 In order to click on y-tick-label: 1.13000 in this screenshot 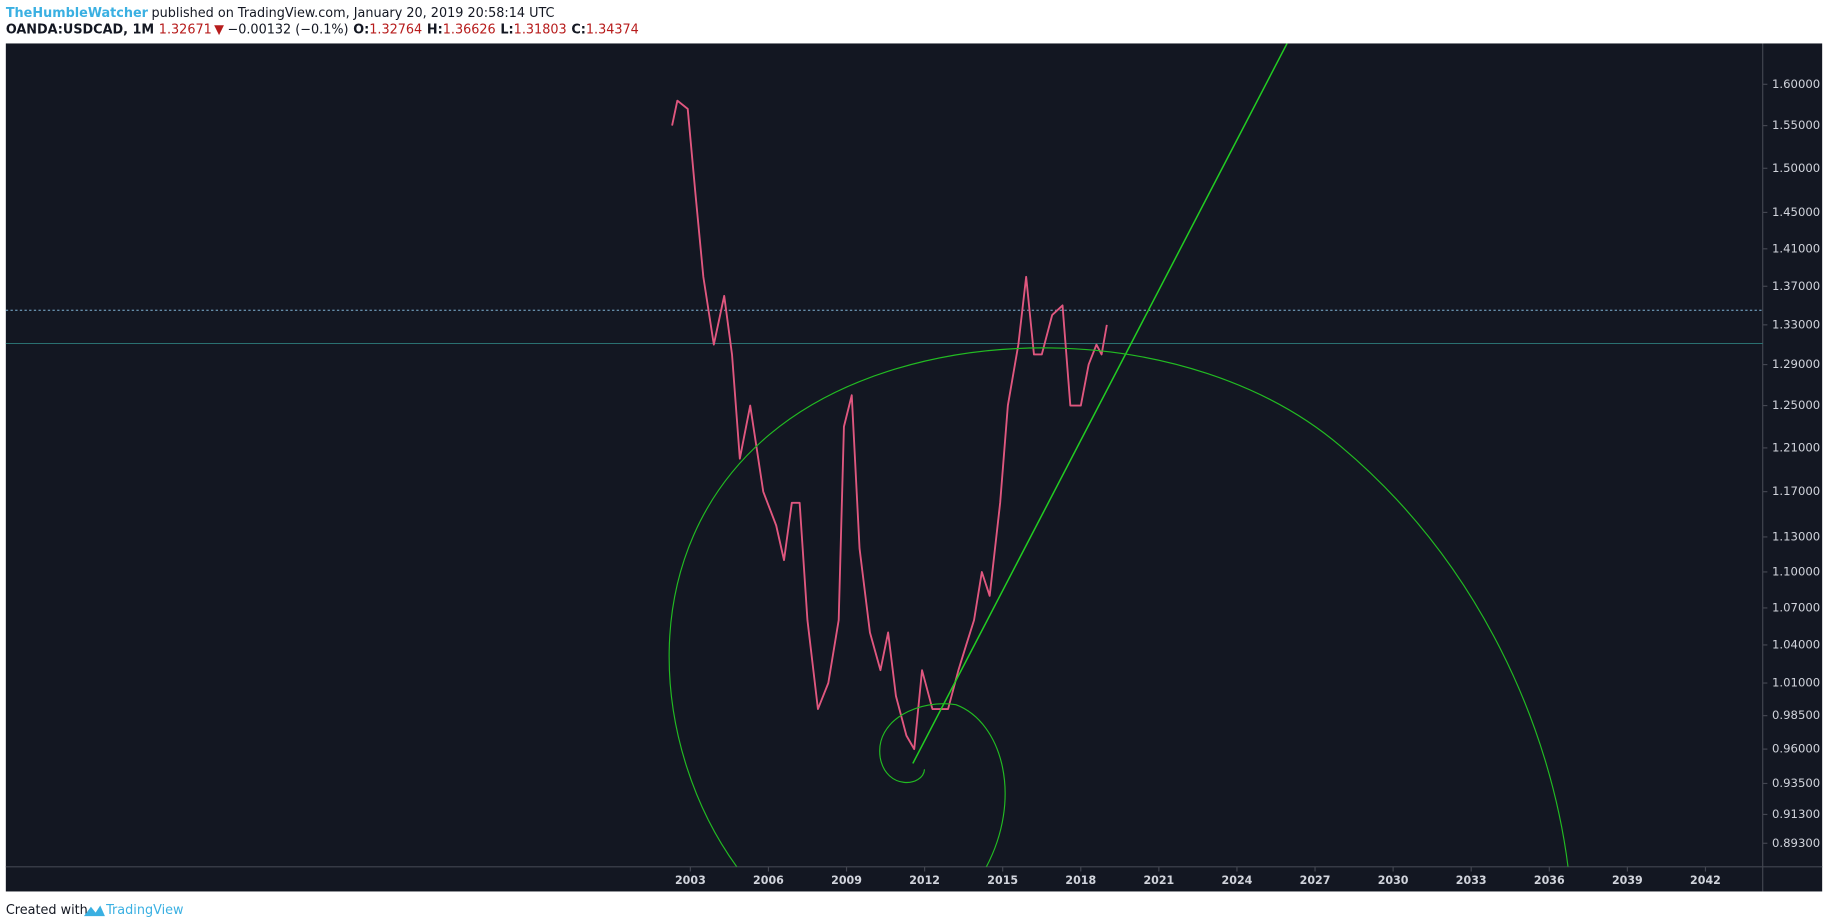, I will do `click(1796, 536)`.